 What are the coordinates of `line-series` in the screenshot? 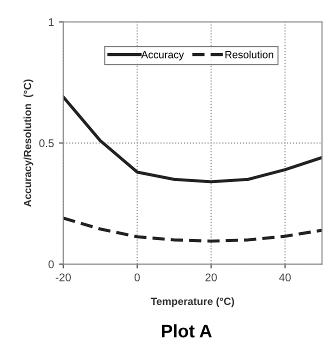 It's located at (192, 229).